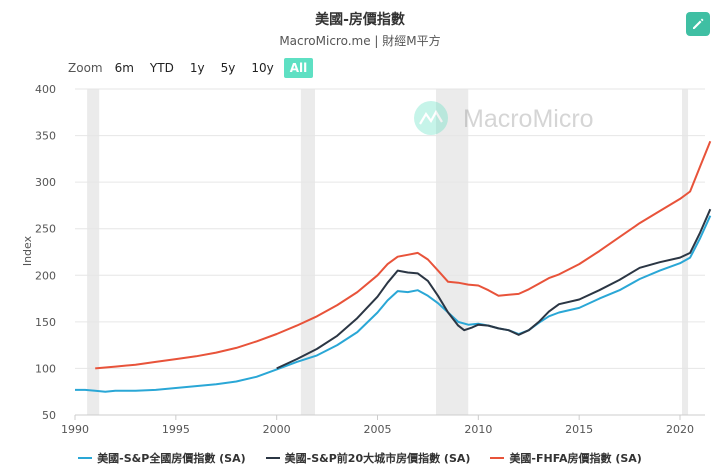 This screenshot has height=474, width=720. What do you see at coordinates (262, 68) in the screenshot?
I see `zoom-10y-button: 10y` at bounding box center [262, 68].